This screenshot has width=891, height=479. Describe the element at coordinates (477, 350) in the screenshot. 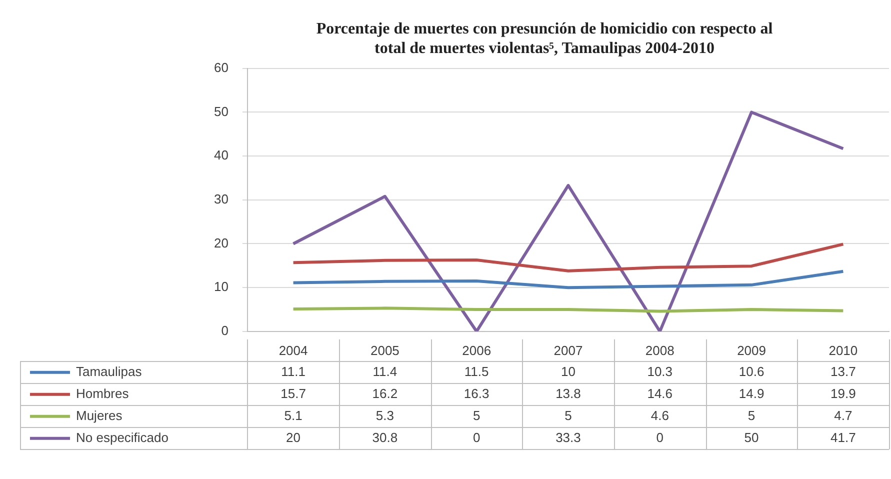

I see `x-tick-label: 2006` at that location.